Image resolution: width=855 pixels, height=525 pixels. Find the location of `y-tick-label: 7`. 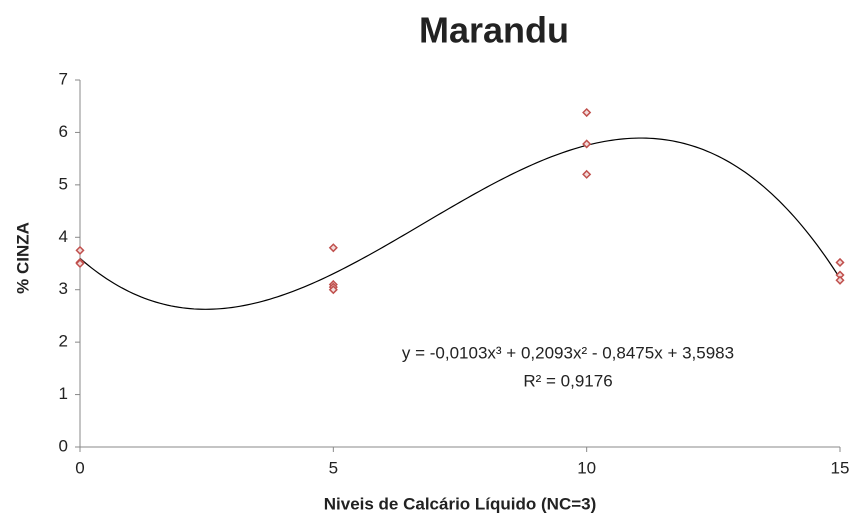

y-tick-label: 7 is located at coordinates (63, 78).